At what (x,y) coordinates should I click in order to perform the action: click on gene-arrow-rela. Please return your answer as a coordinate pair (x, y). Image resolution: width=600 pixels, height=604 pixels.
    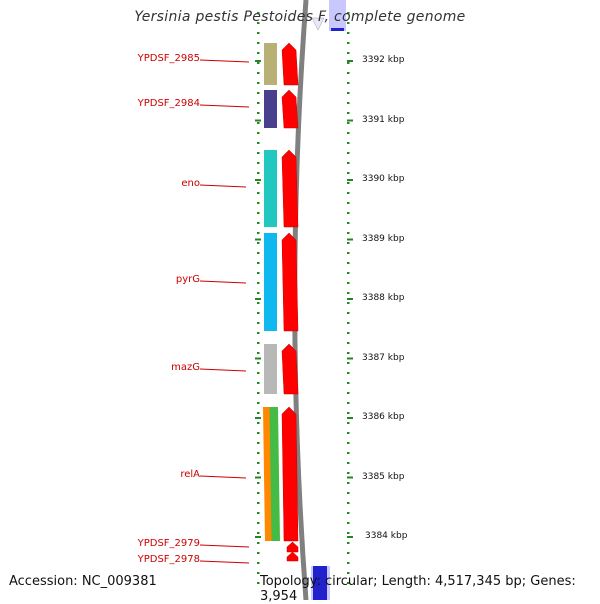
    Looking at the image, I should click on (290, 474).